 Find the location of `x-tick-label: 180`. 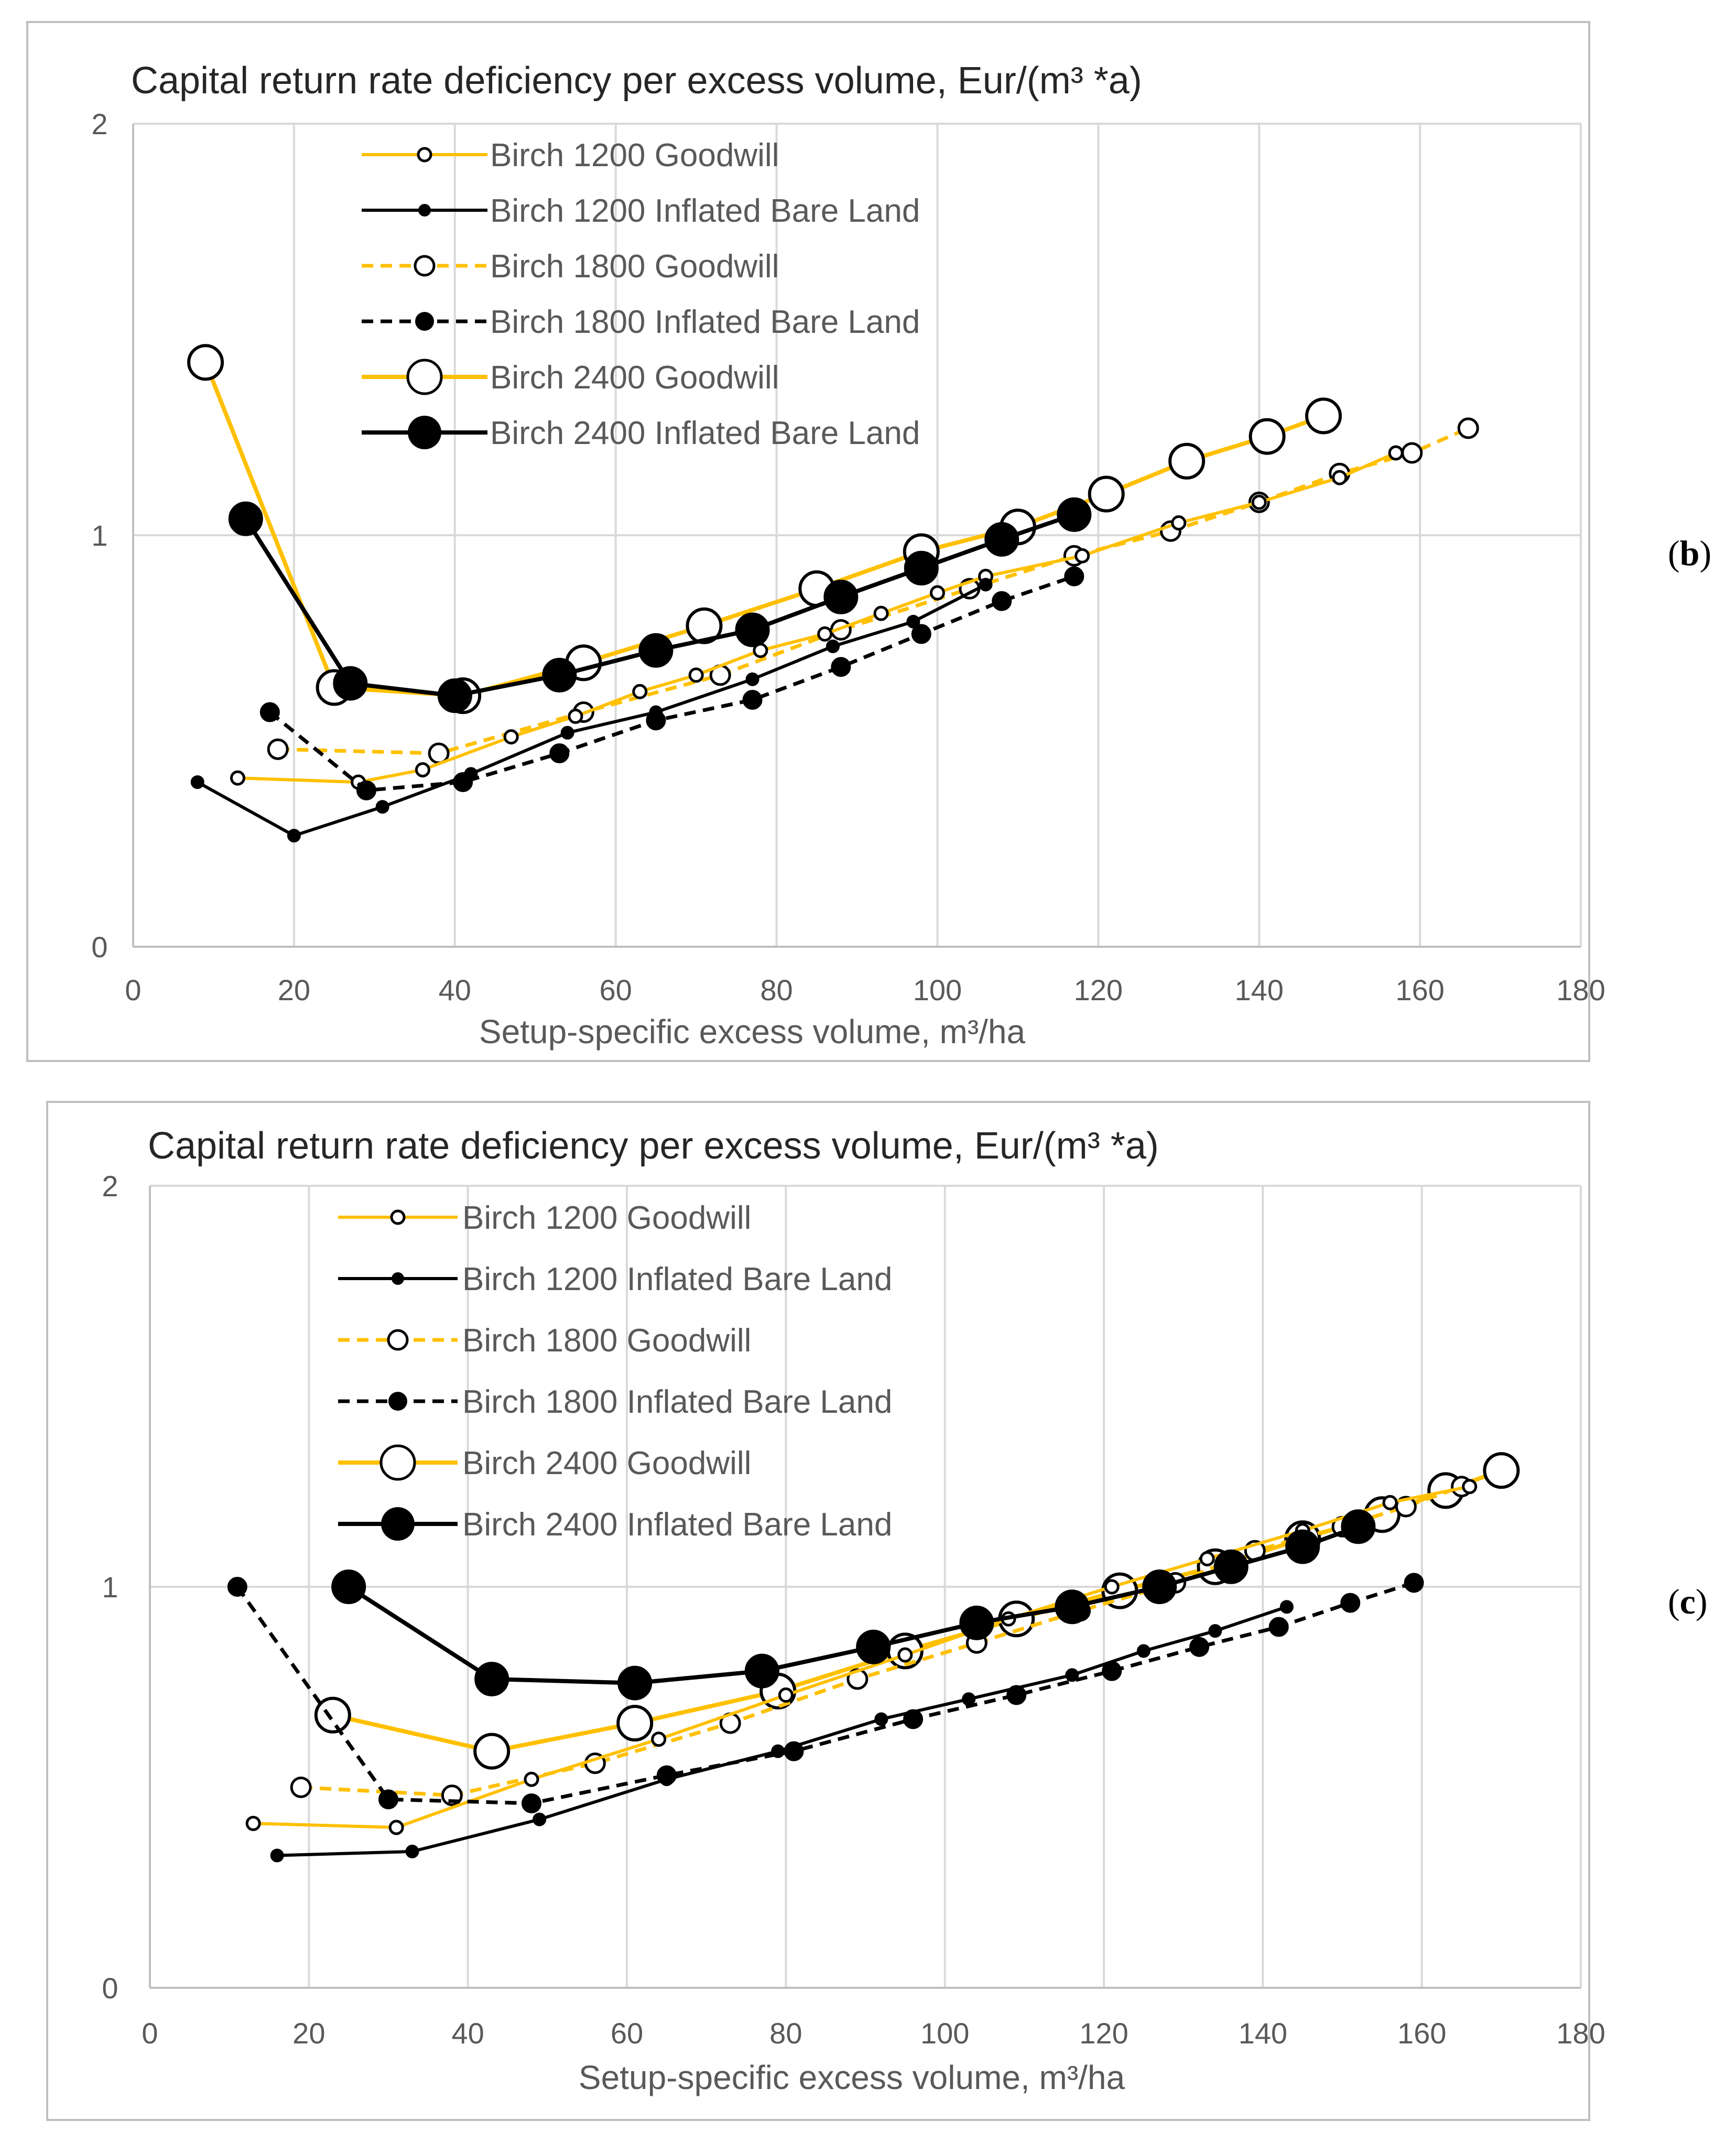

x-tick-label: 180 is located at coordinates (1580, 2033).